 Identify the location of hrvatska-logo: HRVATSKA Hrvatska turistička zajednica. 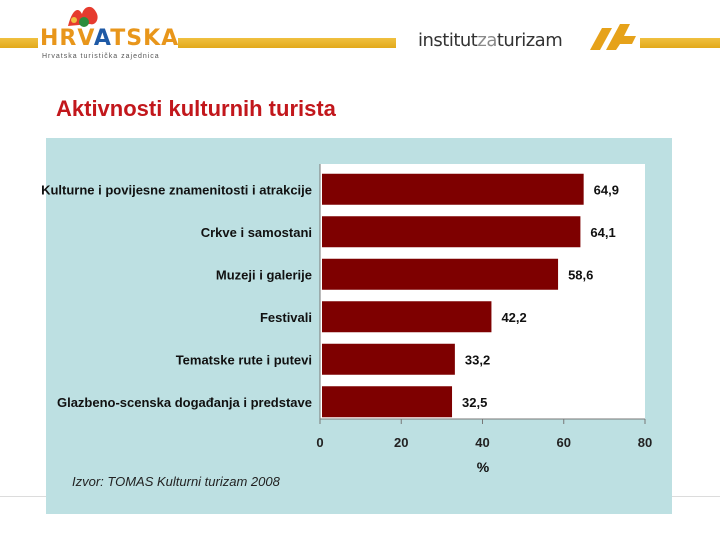
(110, 32).